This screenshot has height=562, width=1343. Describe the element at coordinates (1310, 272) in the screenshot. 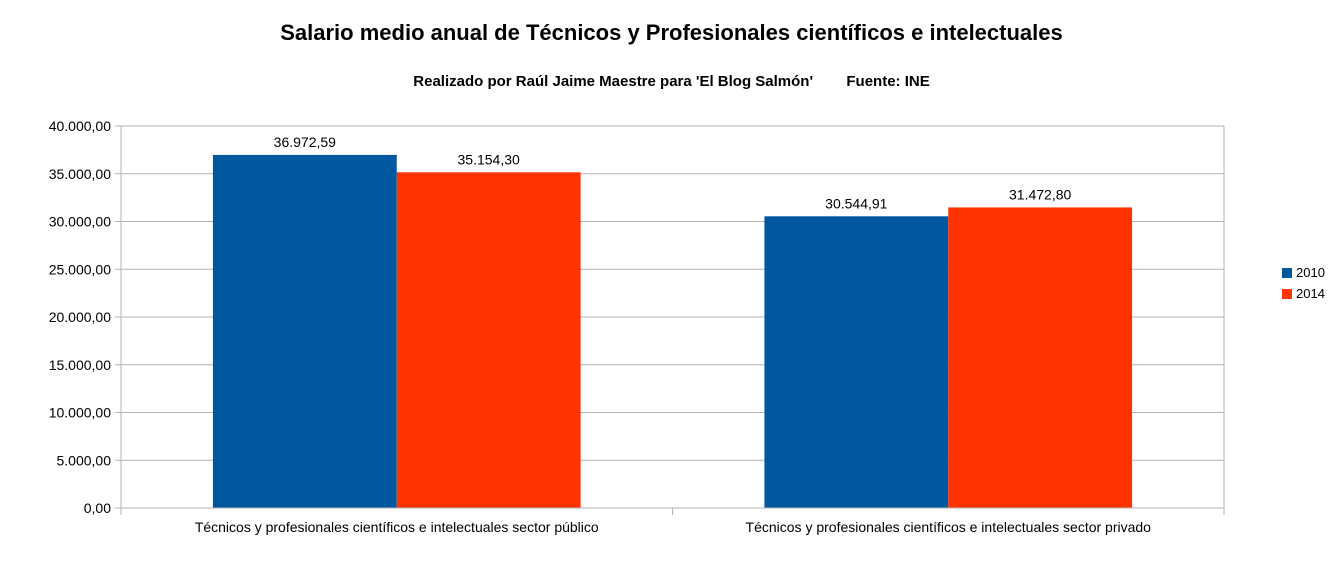

I see `legend-label-2010: 2010` at that location.